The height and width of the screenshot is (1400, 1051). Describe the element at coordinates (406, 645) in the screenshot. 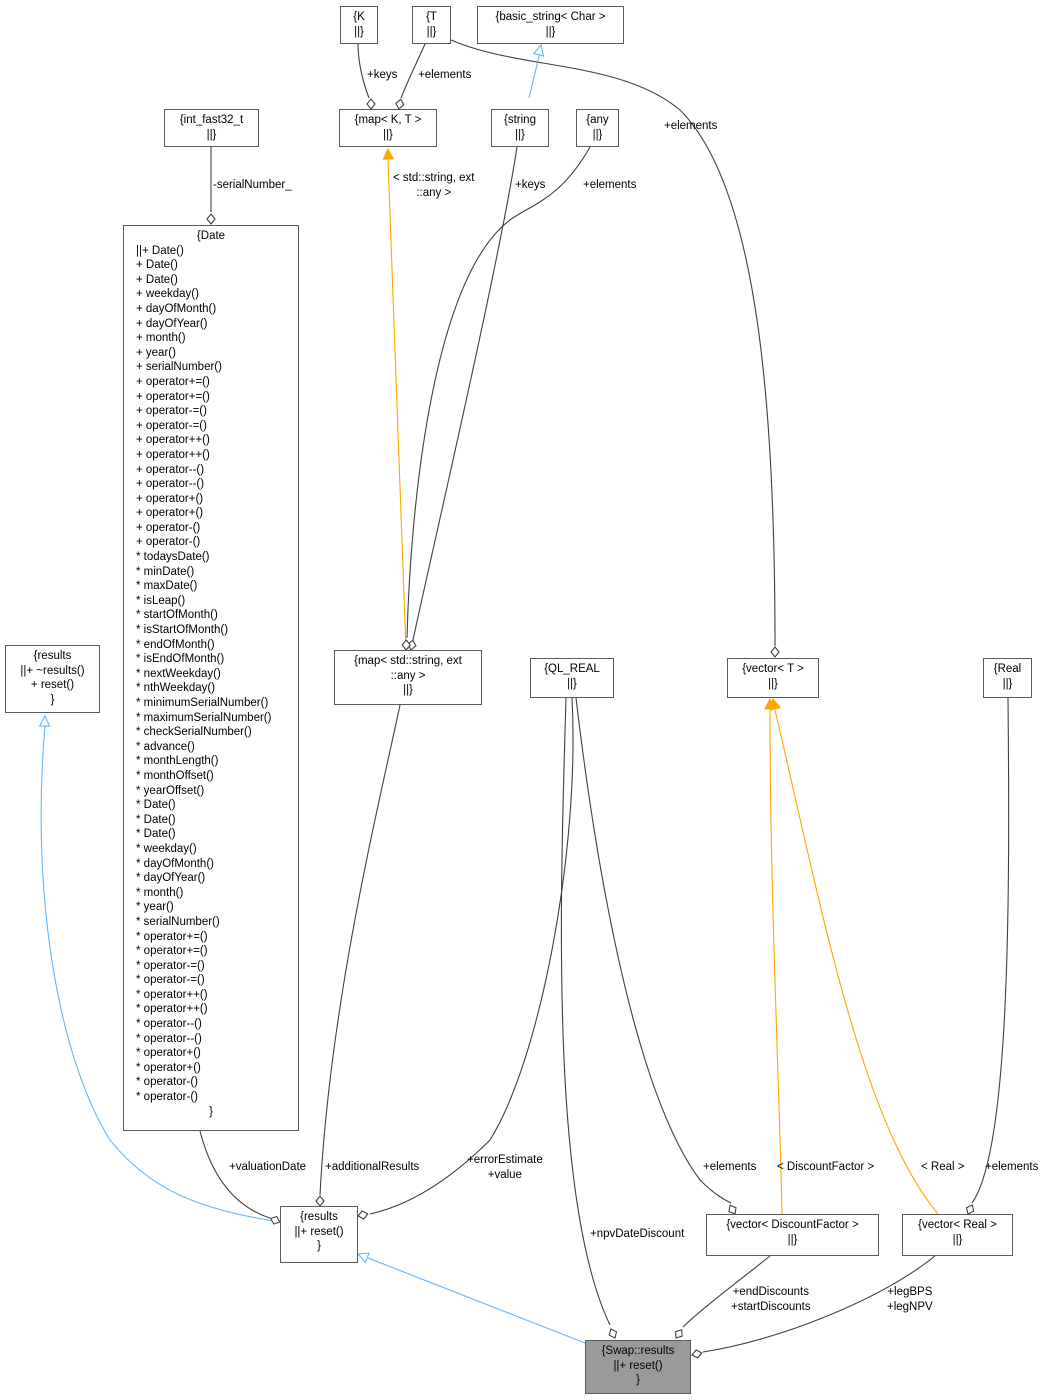

I see `diamond-map-any-elements` at that location.